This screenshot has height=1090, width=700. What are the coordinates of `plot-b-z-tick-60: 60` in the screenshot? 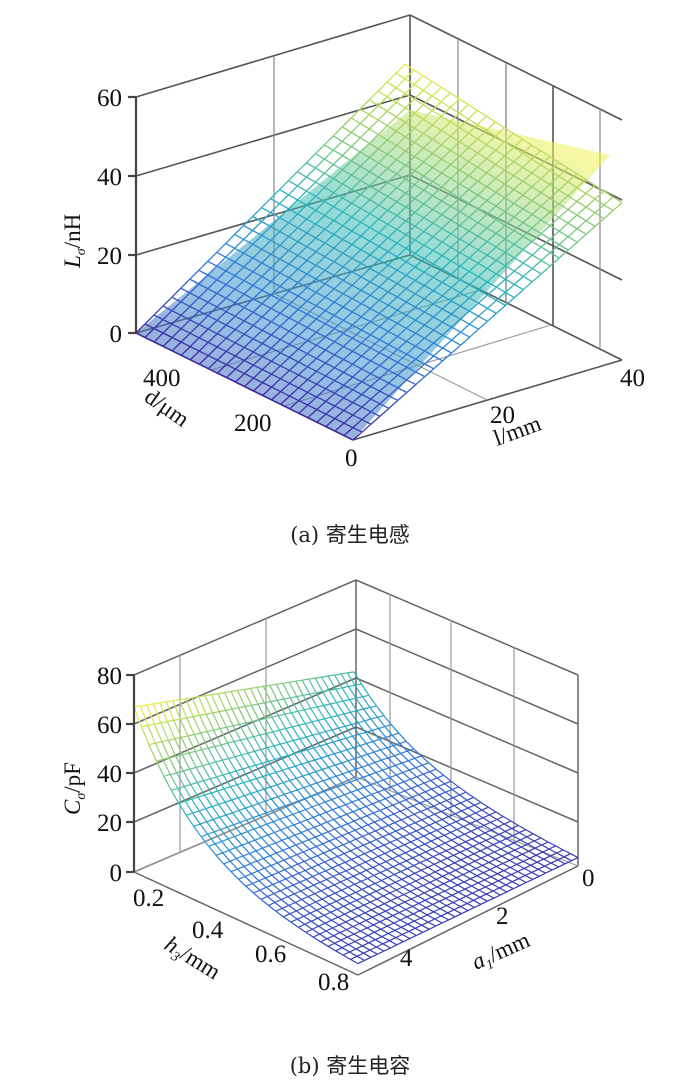 It's located at (109, 725).